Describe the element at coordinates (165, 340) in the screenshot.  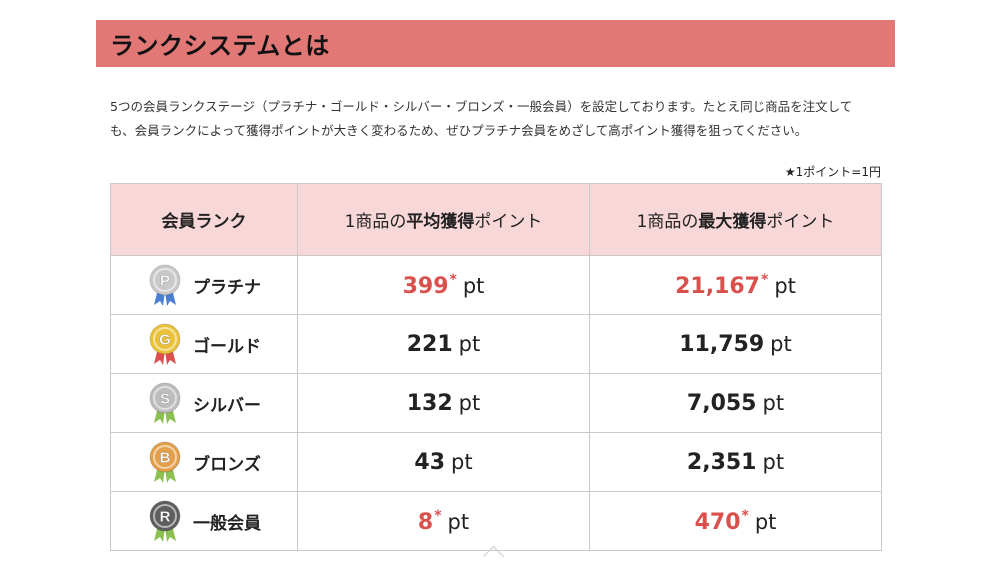
I see `medal-letter: G` at that location.